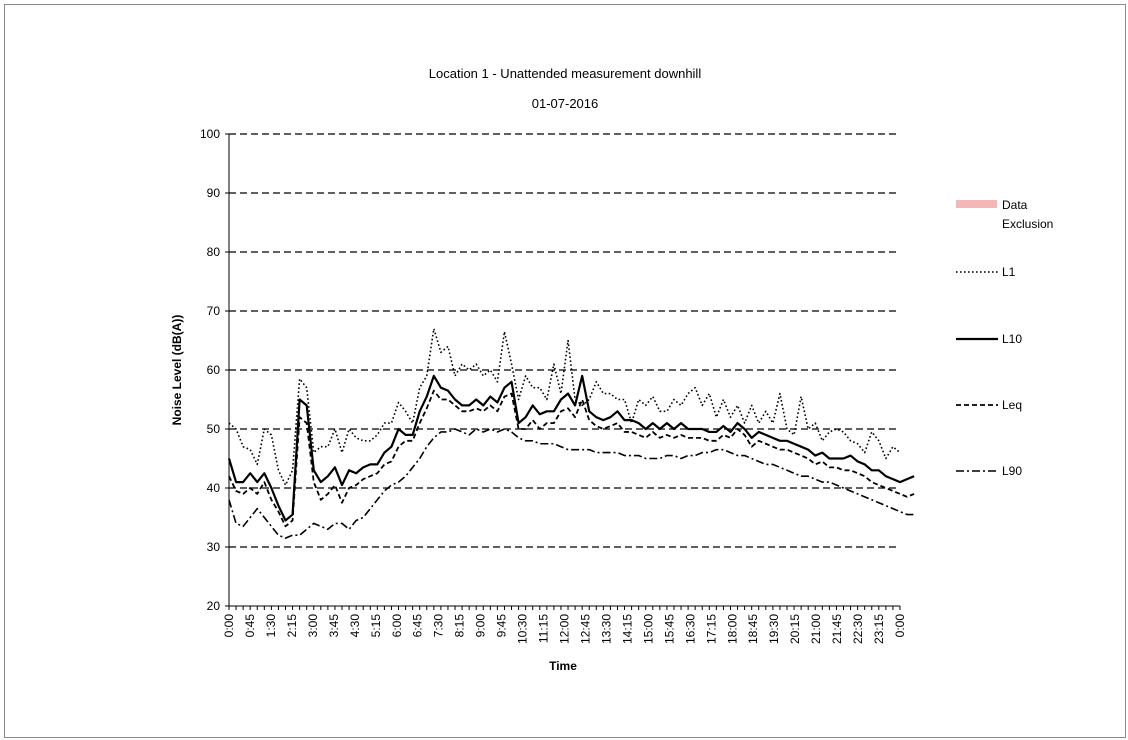  Describe the element at coordinates (313, 626) in the screenshot. I see `x-tick-label: 3:00` at that location.